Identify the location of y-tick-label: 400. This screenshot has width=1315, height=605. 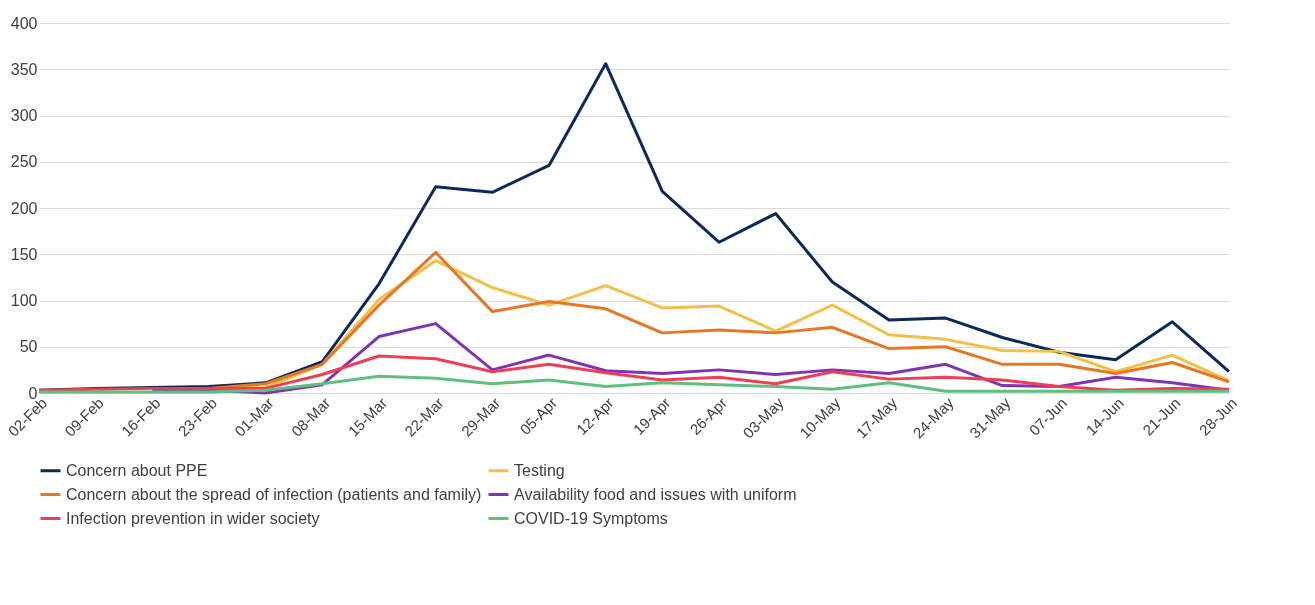
(24, 23).